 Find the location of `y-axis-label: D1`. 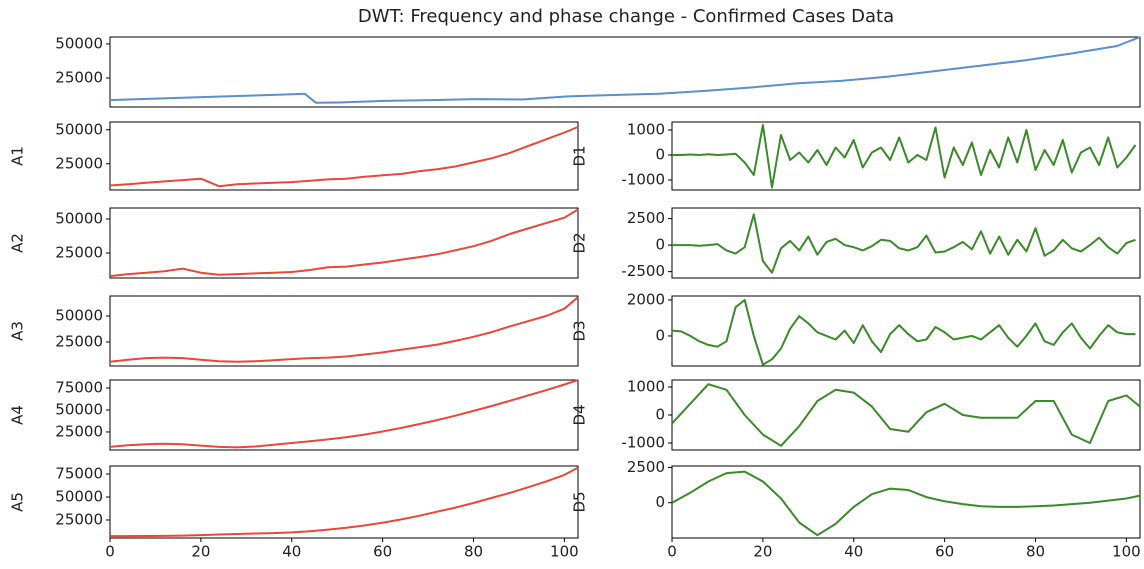

y-axis-label: D1 is located at coordinates (580, 155).